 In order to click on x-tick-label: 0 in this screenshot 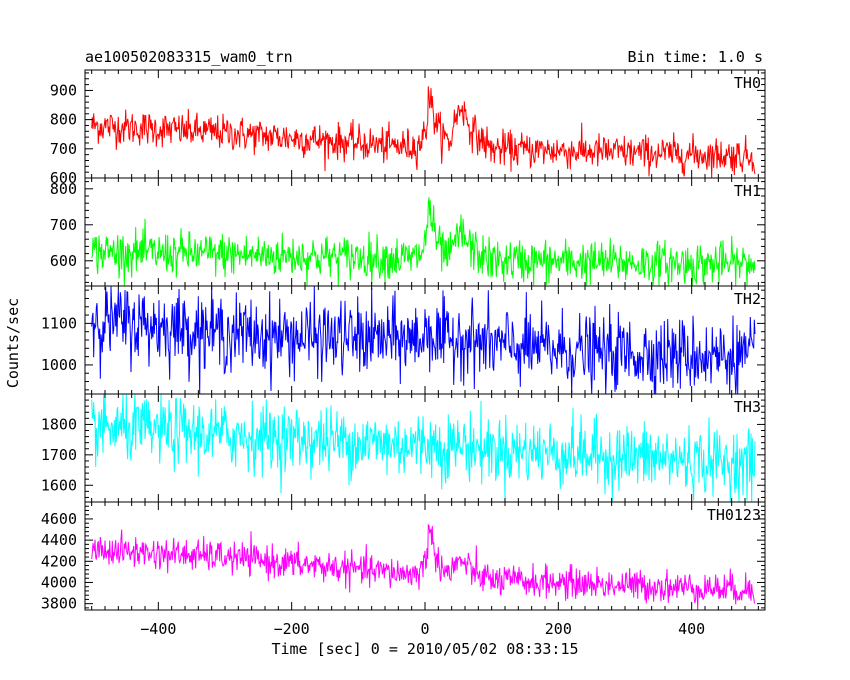, I will do `click(424, 629)`.